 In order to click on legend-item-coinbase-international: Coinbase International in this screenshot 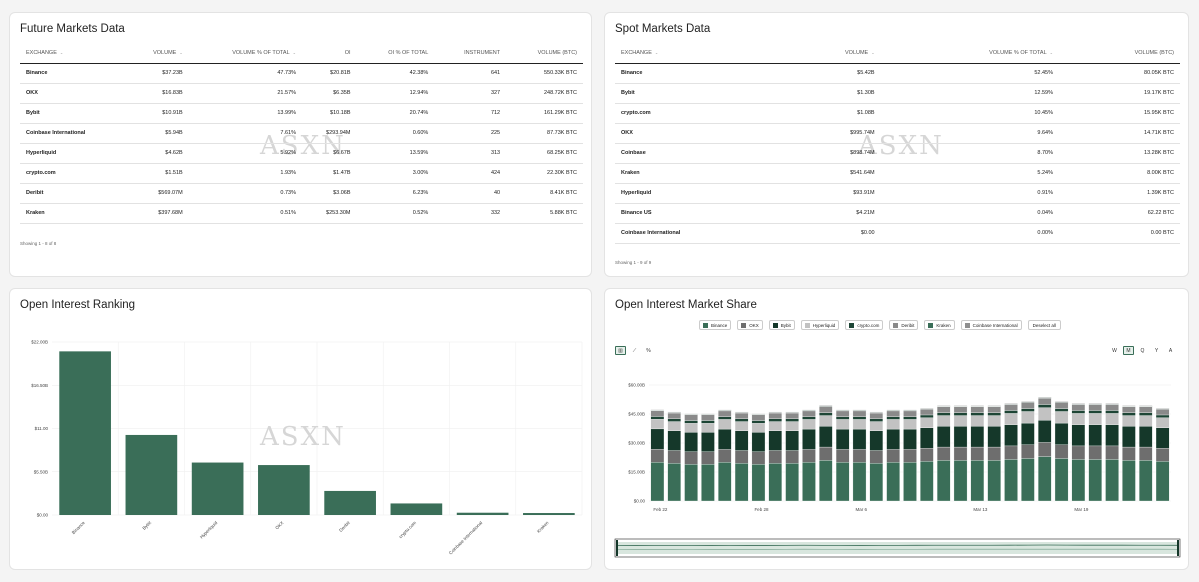, I will do `click(991, 325)`.